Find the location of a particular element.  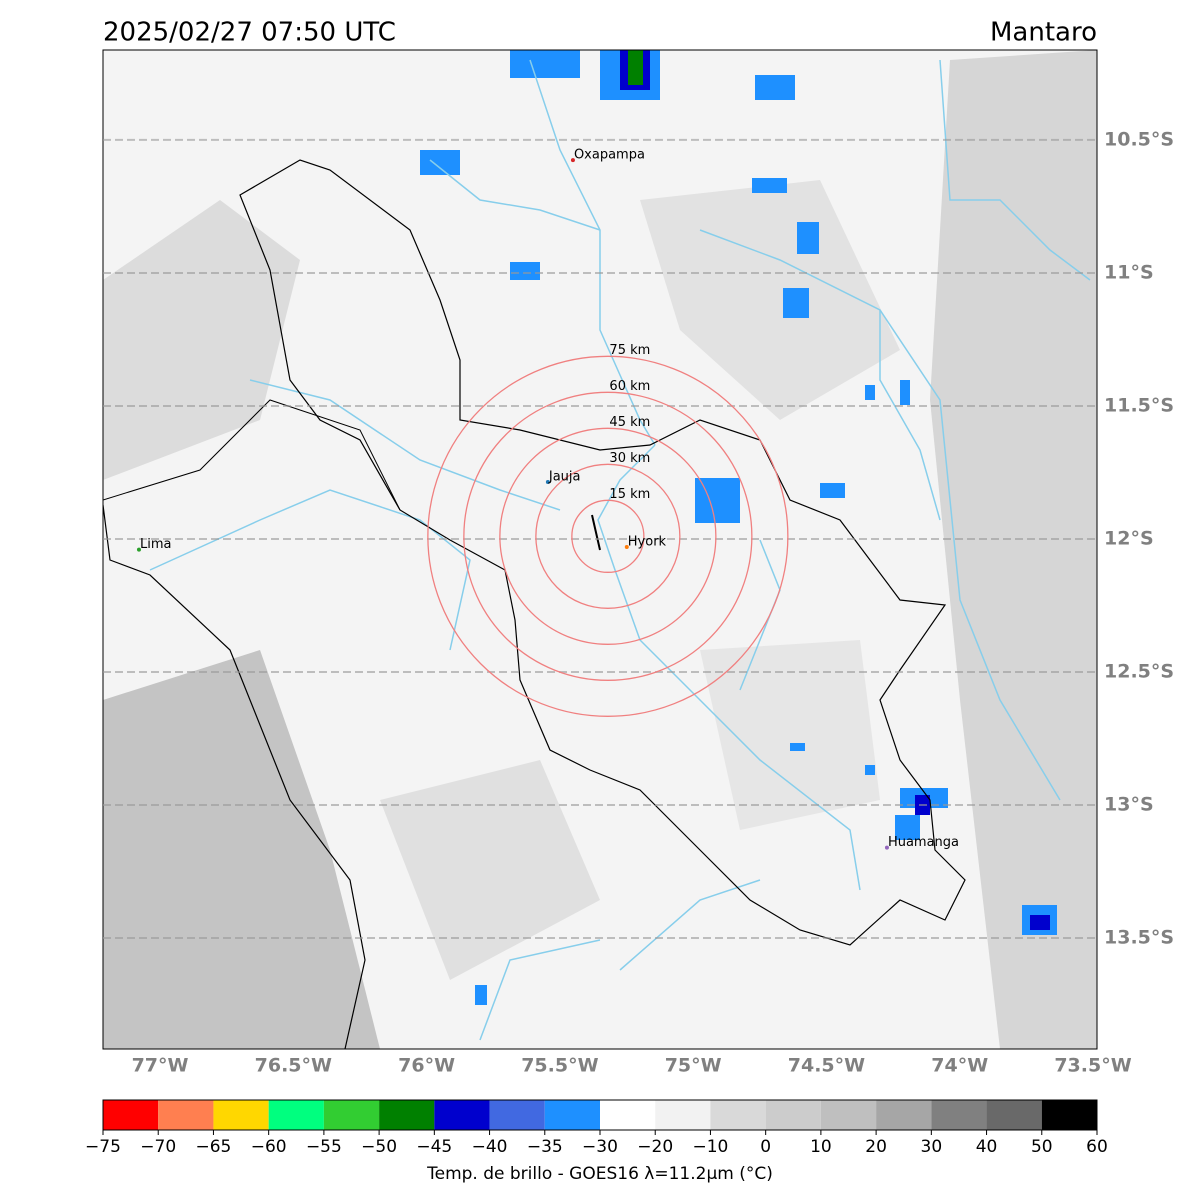

city-label: Lima is located at coordinates (155, 544).